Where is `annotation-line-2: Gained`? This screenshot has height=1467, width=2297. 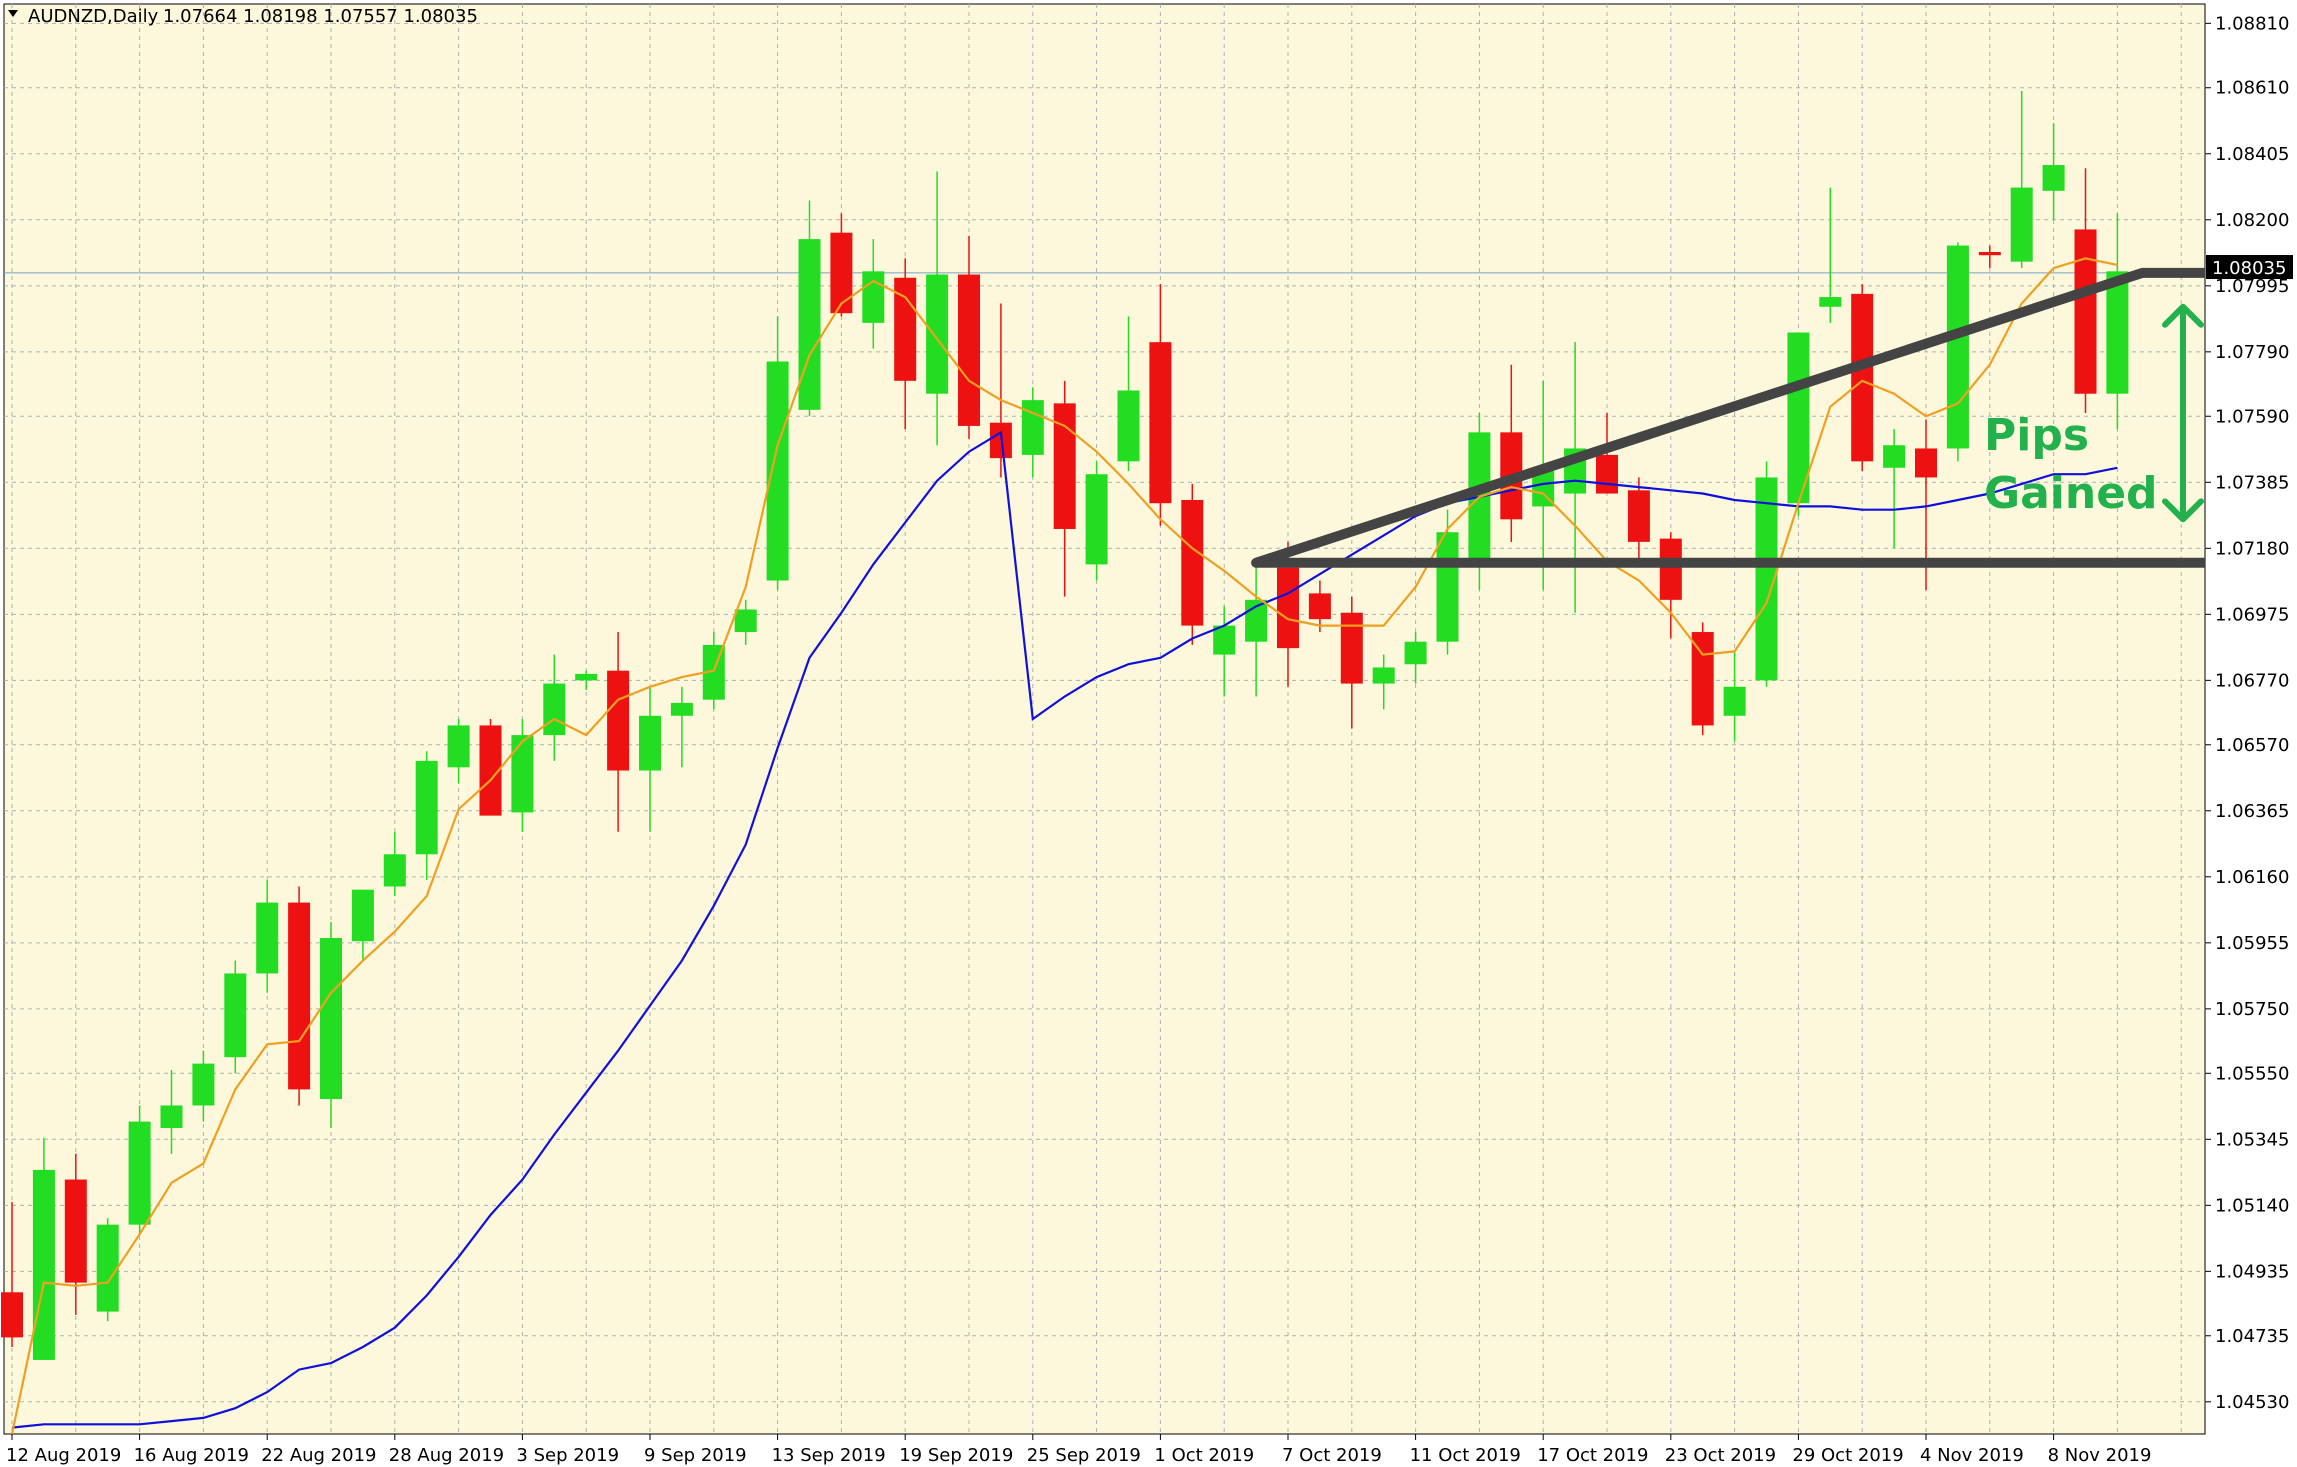 annotation-line-2: Gained is located at coordinates (2071, 493).